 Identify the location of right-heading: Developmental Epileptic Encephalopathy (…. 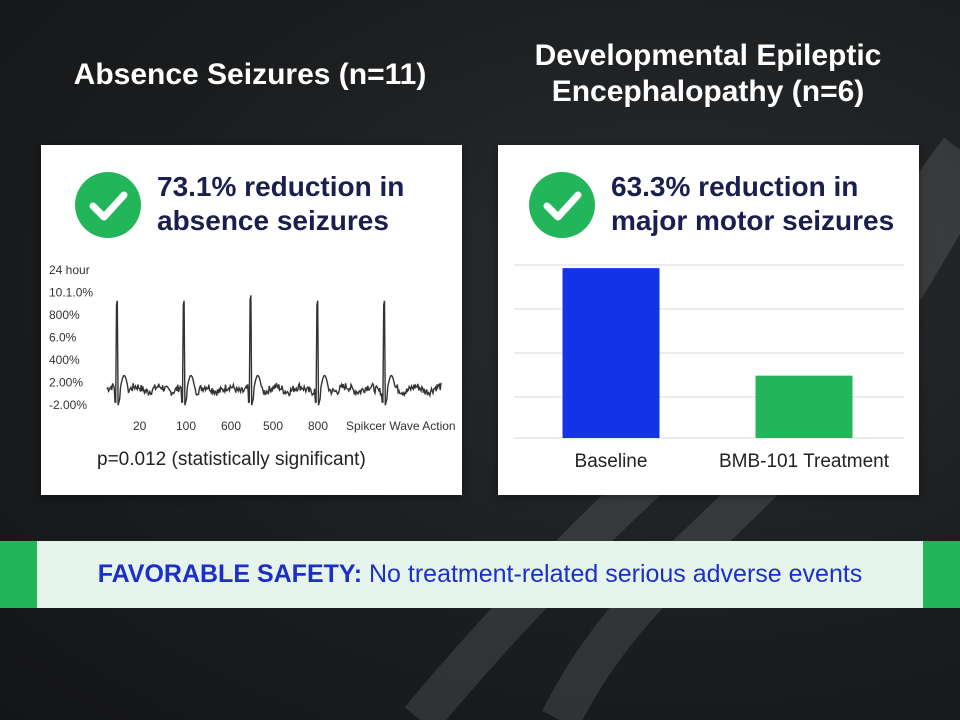
(708, 74).